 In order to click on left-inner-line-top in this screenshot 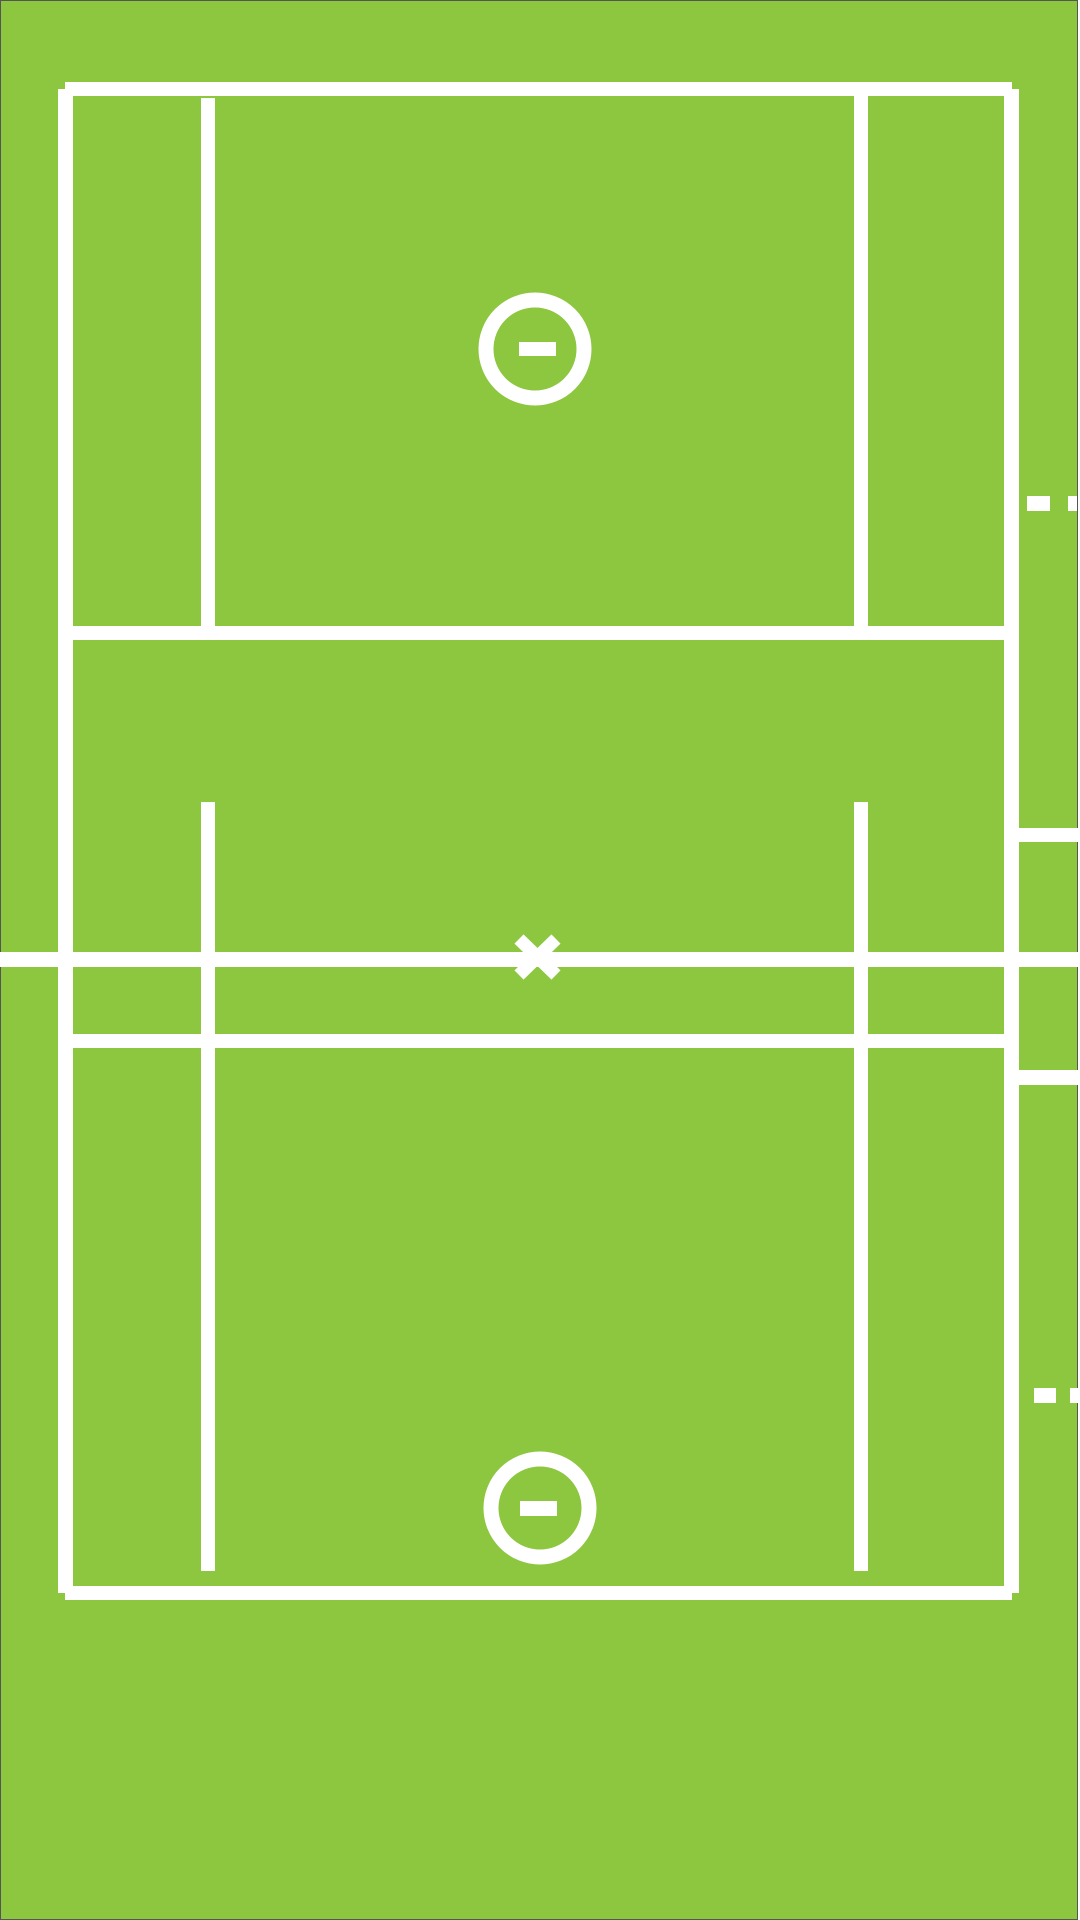, I will do `click(208, 362)`.